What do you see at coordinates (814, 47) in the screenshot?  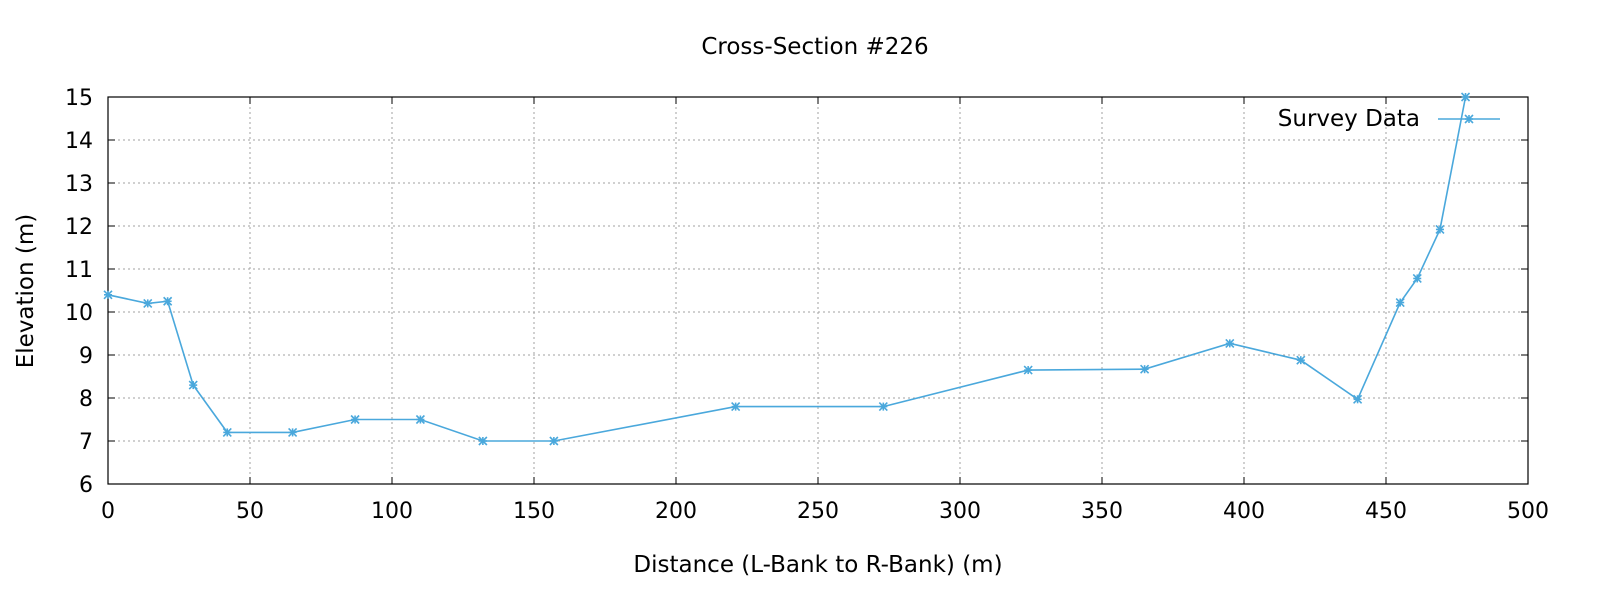 I see `chart-title: Cross-Section #226` at bounding box center [814, 47].